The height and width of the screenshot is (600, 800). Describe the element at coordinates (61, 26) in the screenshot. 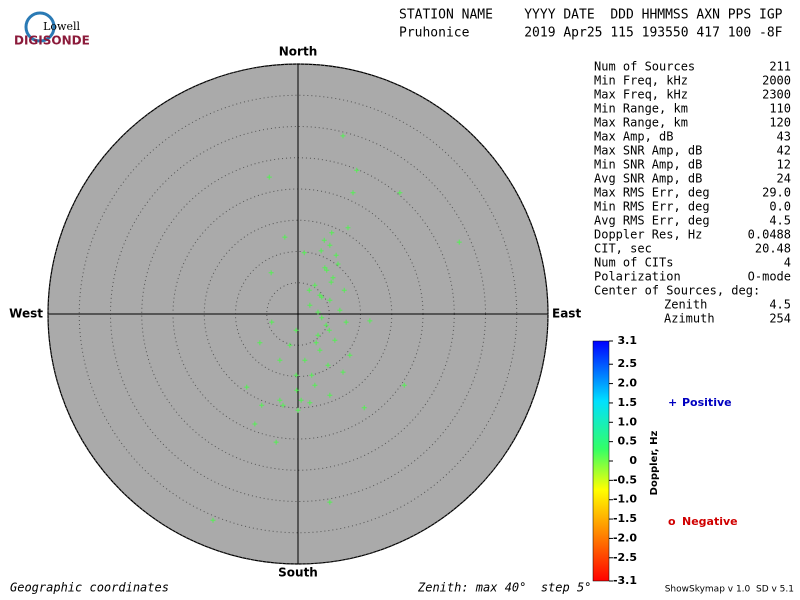

I see `logo-top: Lowell` at that location.